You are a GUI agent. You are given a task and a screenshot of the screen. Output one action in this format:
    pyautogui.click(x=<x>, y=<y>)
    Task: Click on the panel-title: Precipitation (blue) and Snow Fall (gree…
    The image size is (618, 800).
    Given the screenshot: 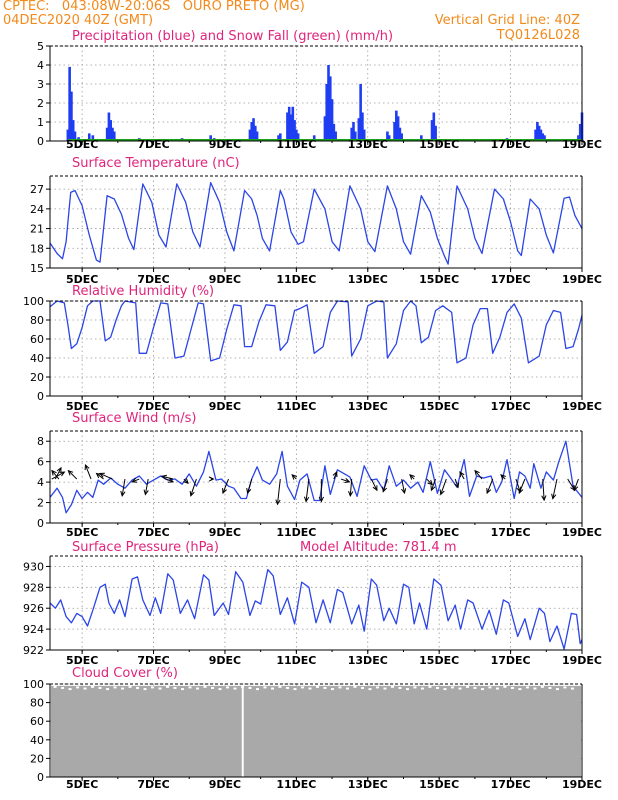 What is the action you would take?
    pyautogui.click(x=232, y=36)
    